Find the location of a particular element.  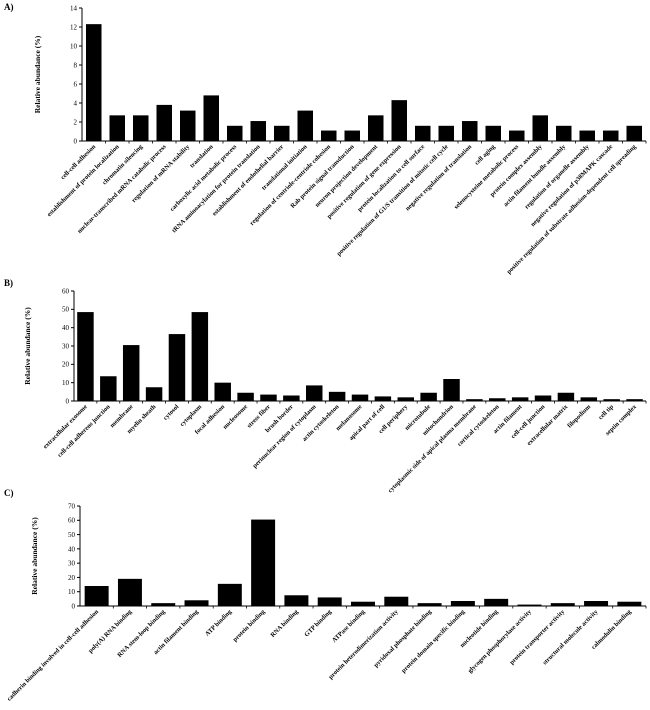

x-tick-label: ATPase binding is located at coordinates (349, 626).